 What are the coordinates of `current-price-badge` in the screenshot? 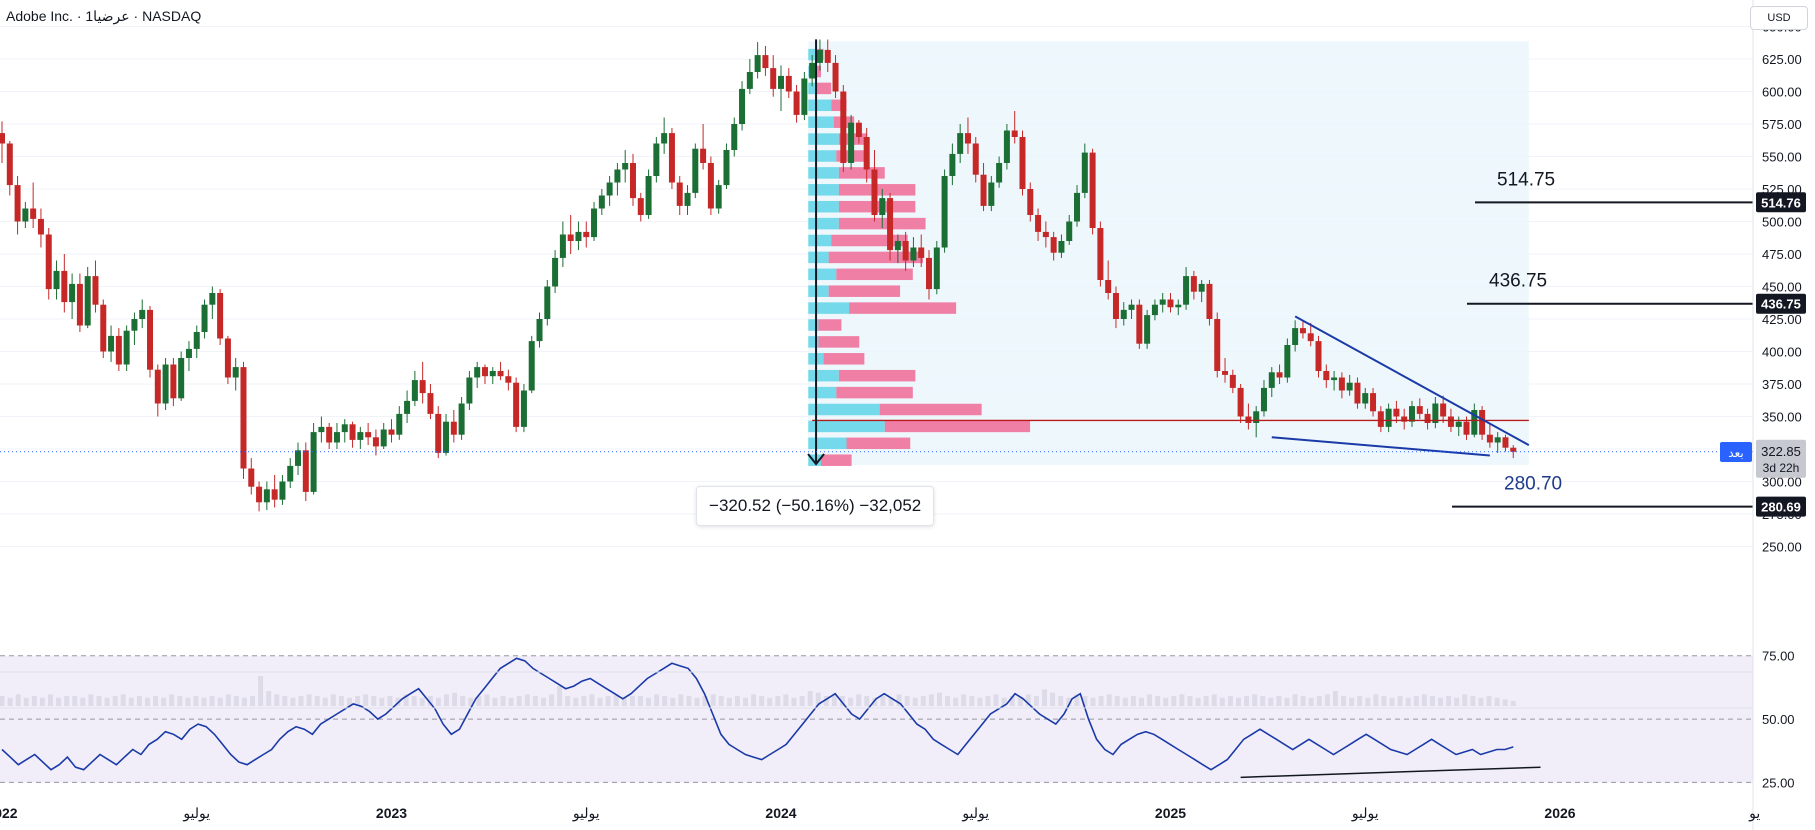 It's located at (1781, 458).